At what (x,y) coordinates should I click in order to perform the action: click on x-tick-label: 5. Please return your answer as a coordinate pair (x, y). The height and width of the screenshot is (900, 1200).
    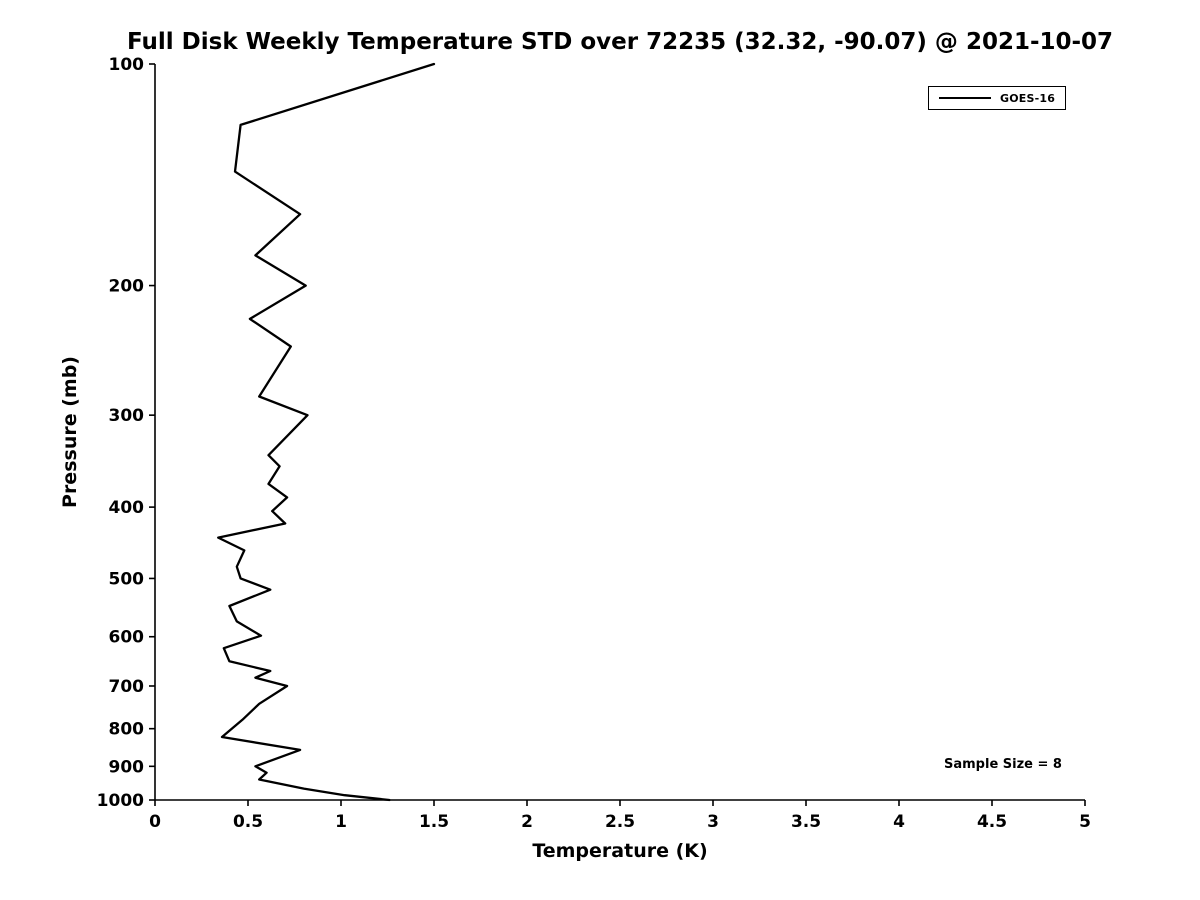
    Looking at the image, I should click on (1085, 822).